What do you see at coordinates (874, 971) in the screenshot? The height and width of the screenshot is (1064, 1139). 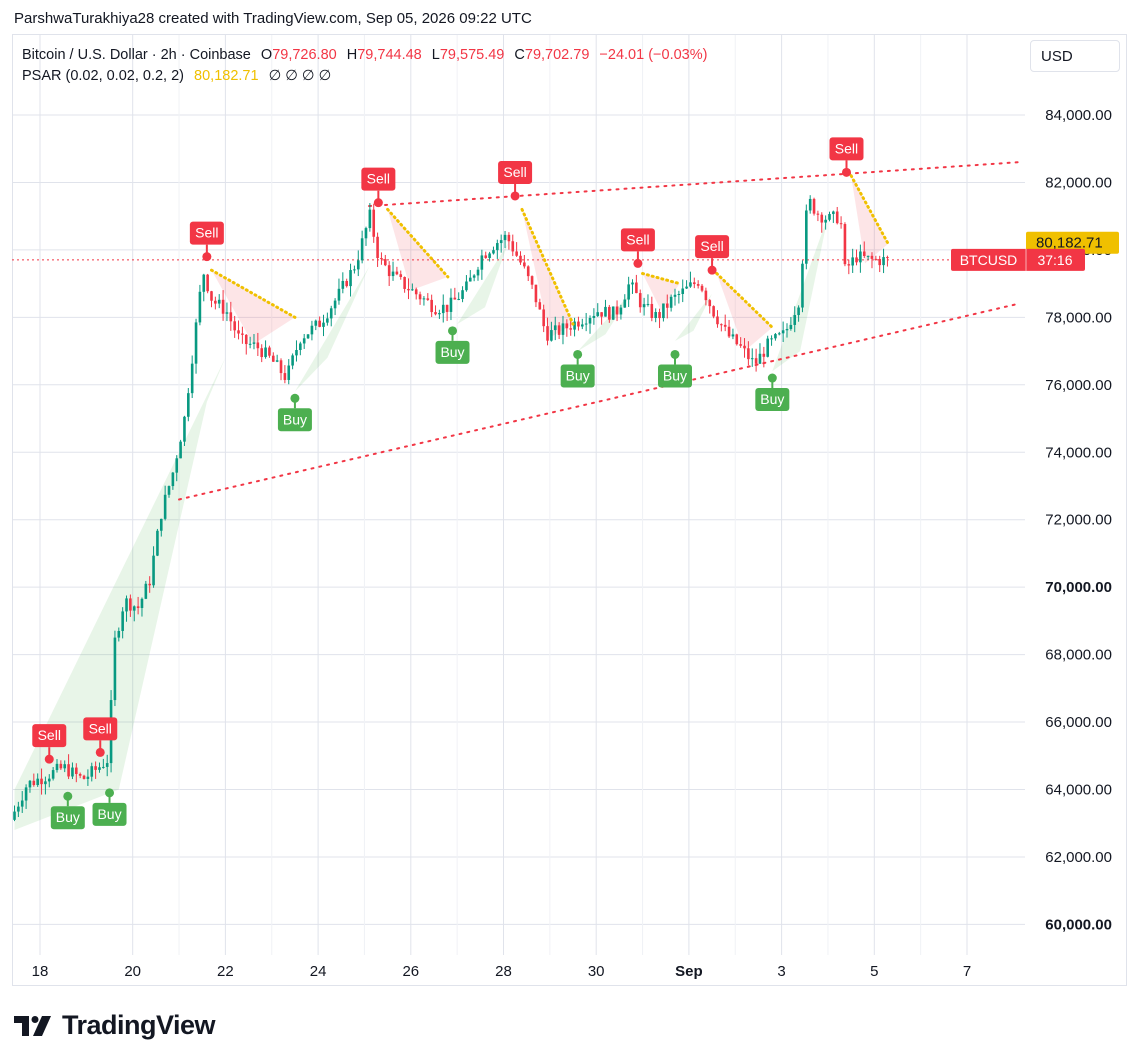 I see `time-tick-label: 5` at bounding box center [874, 971].